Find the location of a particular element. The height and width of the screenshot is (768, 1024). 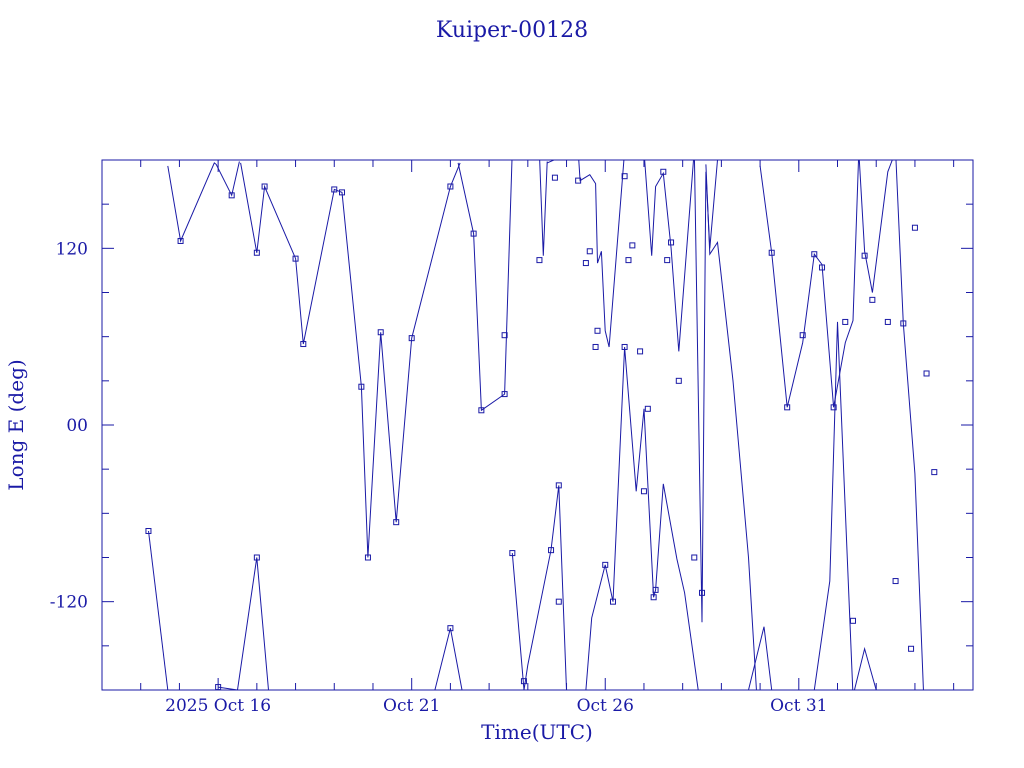

y-tick-label: -120 is located at coordinates (69, 603).